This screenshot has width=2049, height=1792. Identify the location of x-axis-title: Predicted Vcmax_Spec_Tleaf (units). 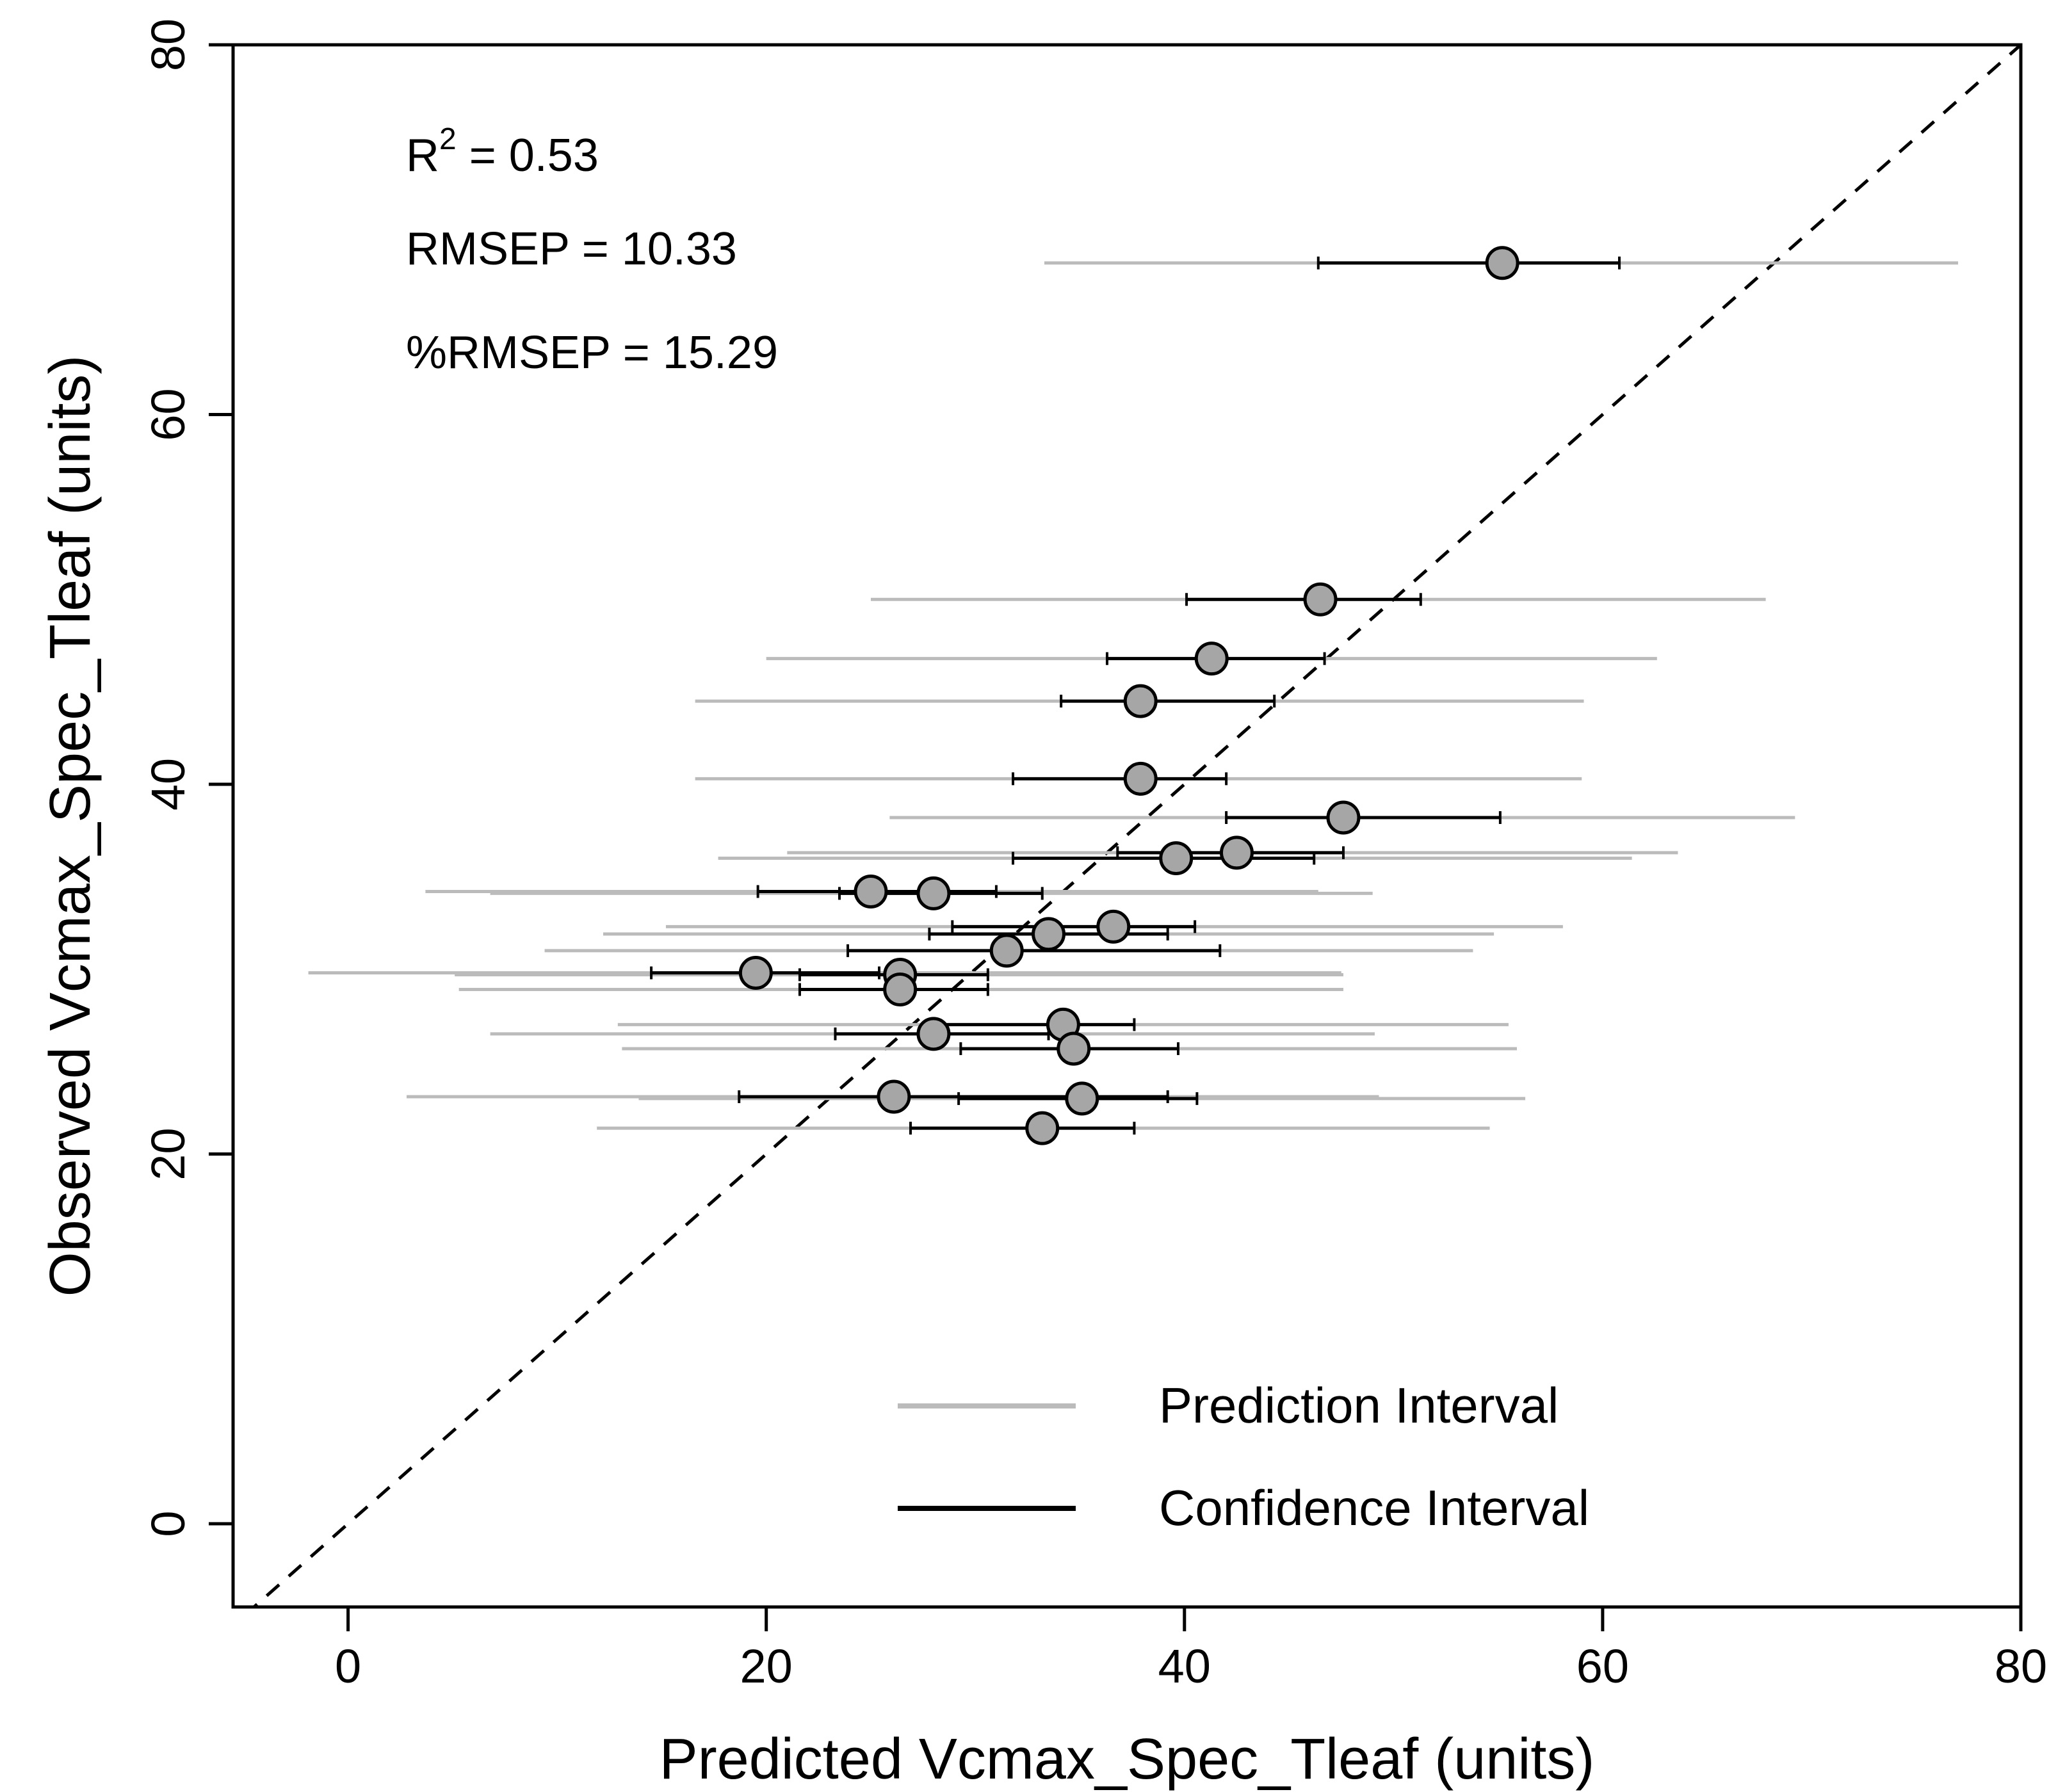
(1127, 1759).